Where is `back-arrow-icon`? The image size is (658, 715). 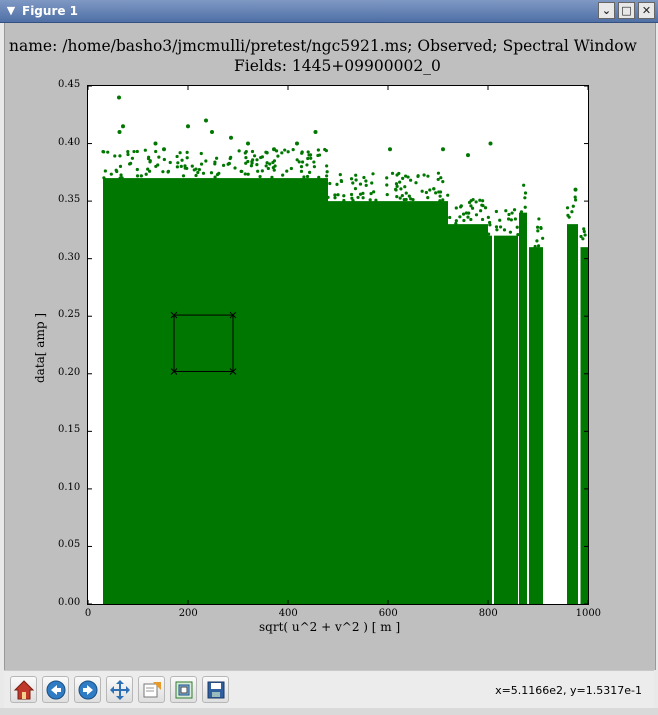
back-arrow-icon is located at coordinates (56, 690).